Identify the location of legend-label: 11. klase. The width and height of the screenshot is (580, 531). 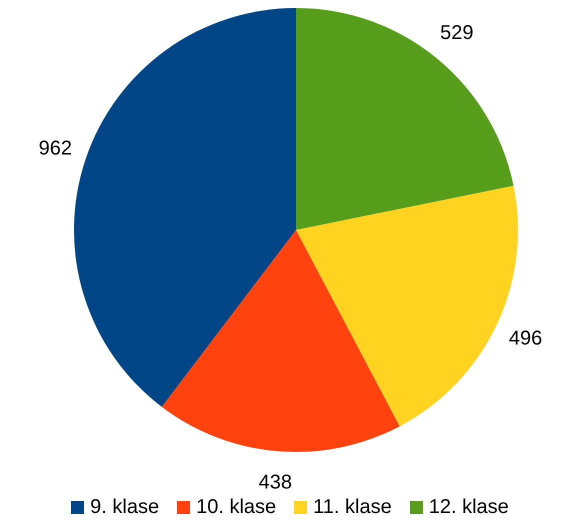
(352, 507).